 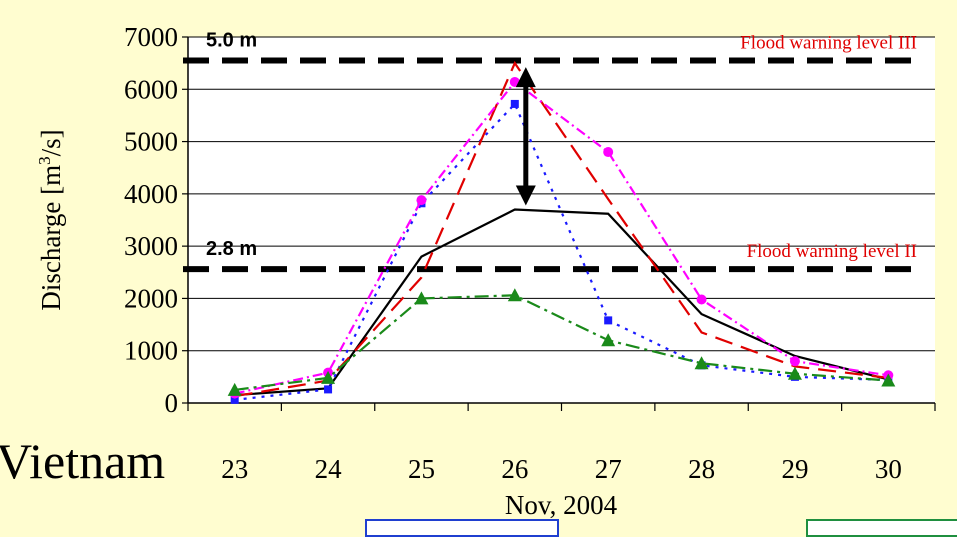 What do you see at coordinates (151, 89) in the screenshot?
I see `y-tick-label: 6000` at bounding box center [151, 89].